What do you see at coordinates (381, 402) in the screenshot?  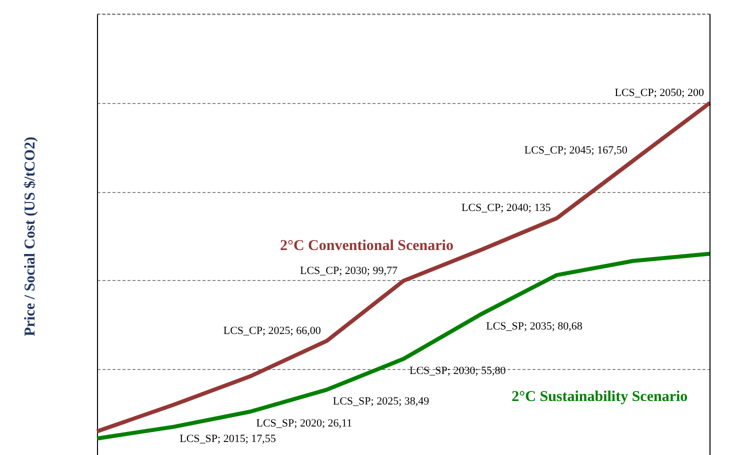 I see `data-label: LCS_SP; 2025; 38,49` at bounding box center [381, 402].